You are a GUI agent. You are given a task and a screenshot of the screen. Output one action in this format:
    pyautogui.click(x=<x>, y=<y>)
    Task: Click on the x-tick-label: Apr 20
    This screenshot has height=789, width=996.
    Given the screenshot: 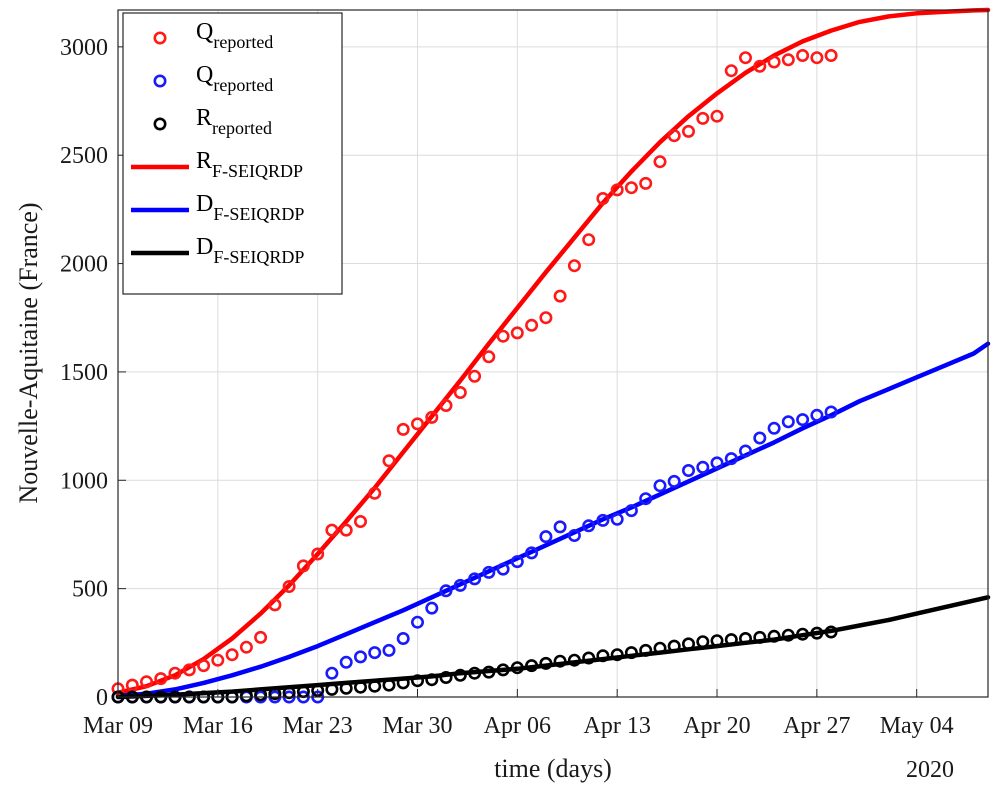 What is the action you would take?
    pyautogui.click(x=716, y=726)
    